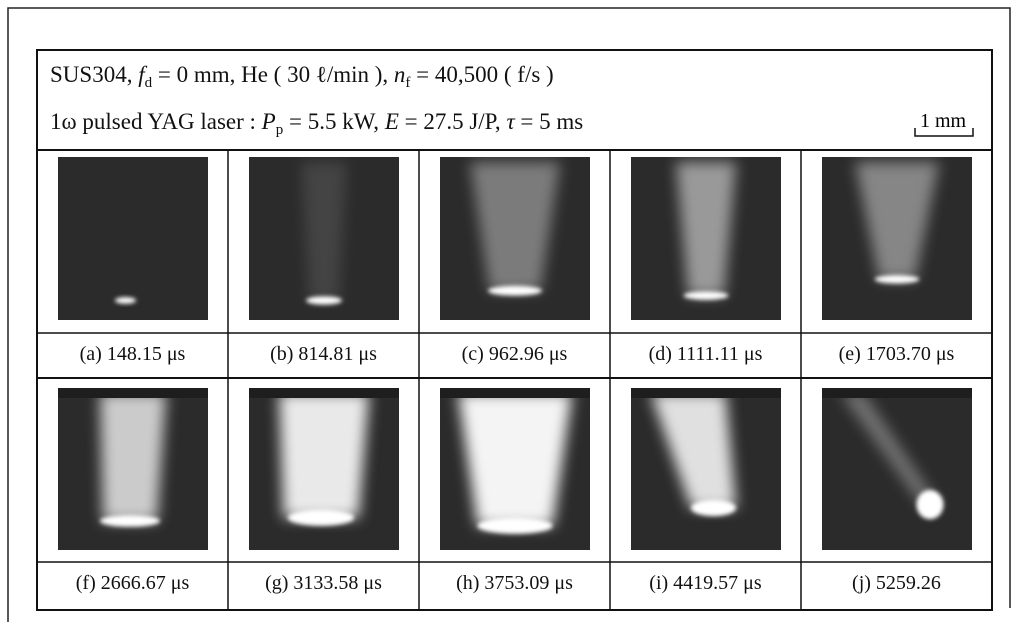 The width and height of the screenshot is (1018, 622). I want to click on header-text: 1ω pulsed YAG laser :, so click(156, 121).